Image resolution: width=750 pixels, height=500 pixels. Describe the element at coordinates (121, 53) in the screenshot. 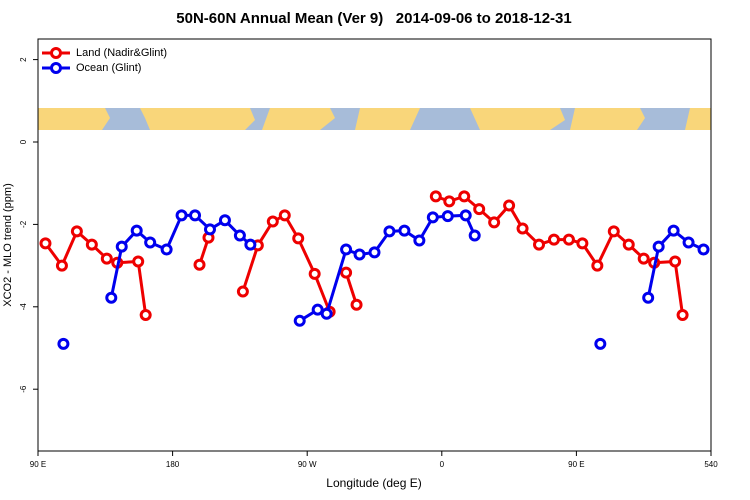

I see `legend-label: Land (Nadir&Glint)` at that location.